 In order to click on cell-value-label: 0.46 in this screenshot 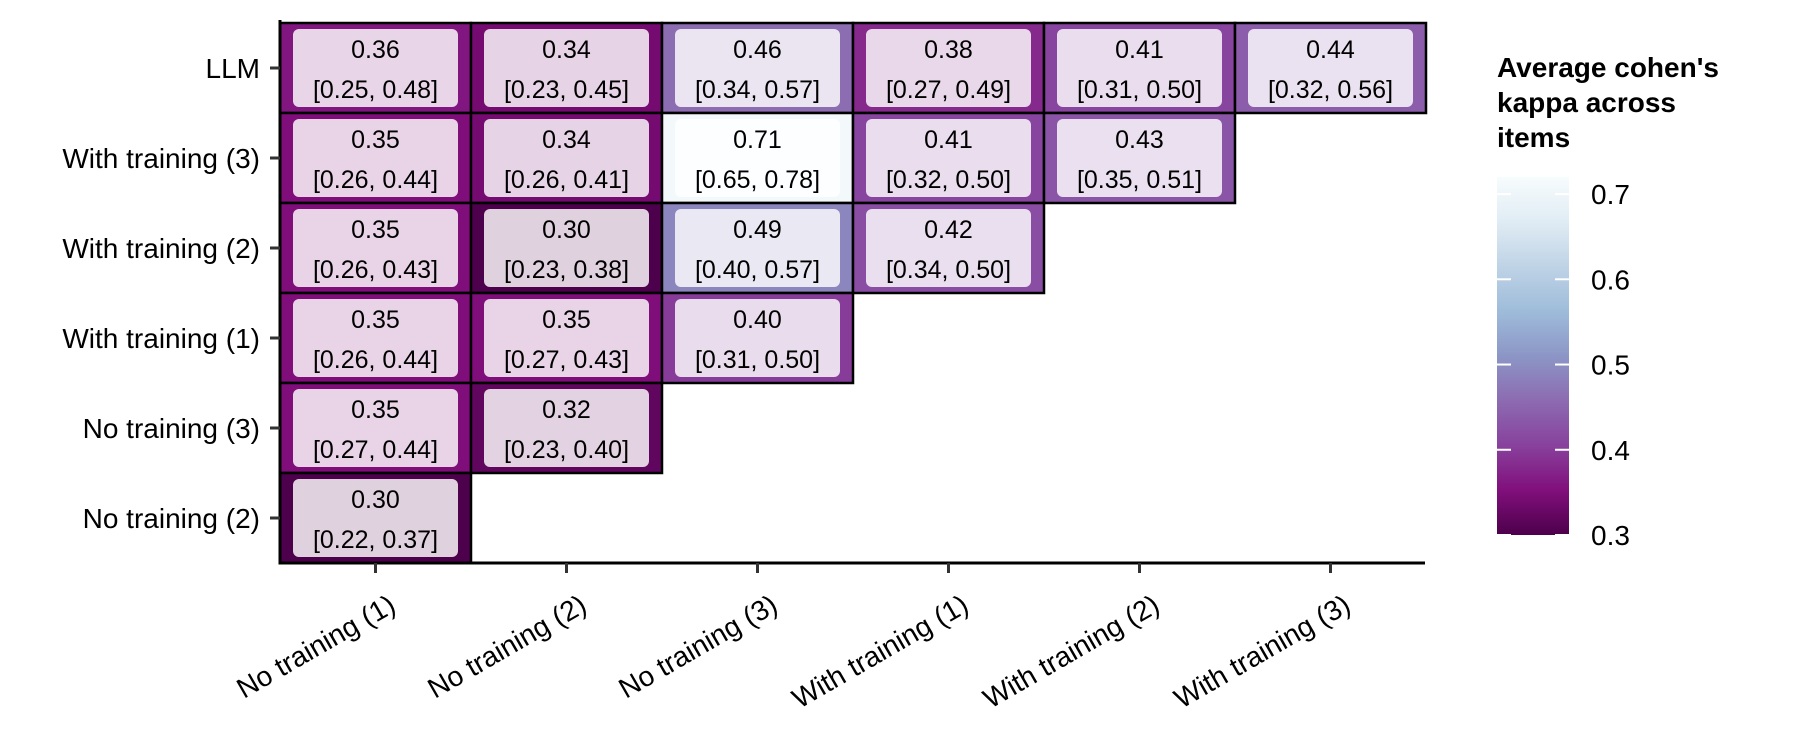, I will do `click(757, 50)`.